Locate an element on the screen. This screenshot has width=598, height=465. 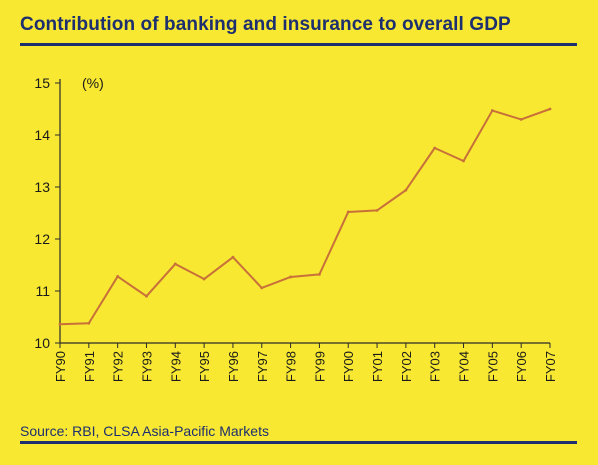
footer-rule is located at coordinates (298, 442).